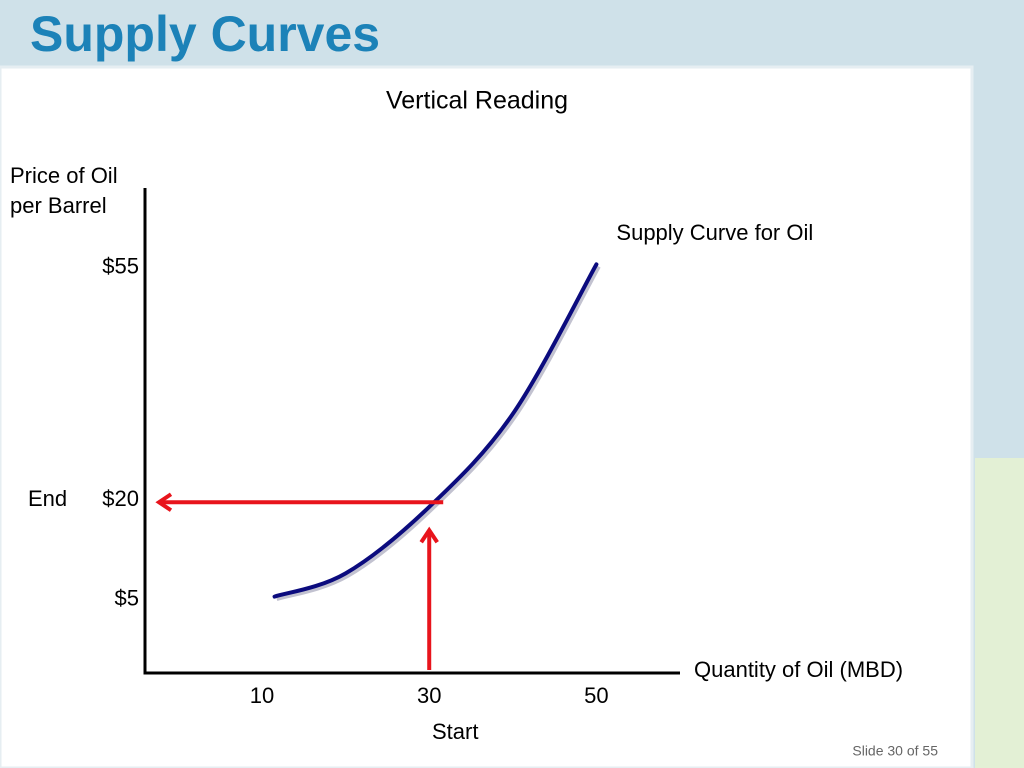  Describe the element at coordinates (127, 598) in the screenshot. I see `y-tick-label: $5` at that location.